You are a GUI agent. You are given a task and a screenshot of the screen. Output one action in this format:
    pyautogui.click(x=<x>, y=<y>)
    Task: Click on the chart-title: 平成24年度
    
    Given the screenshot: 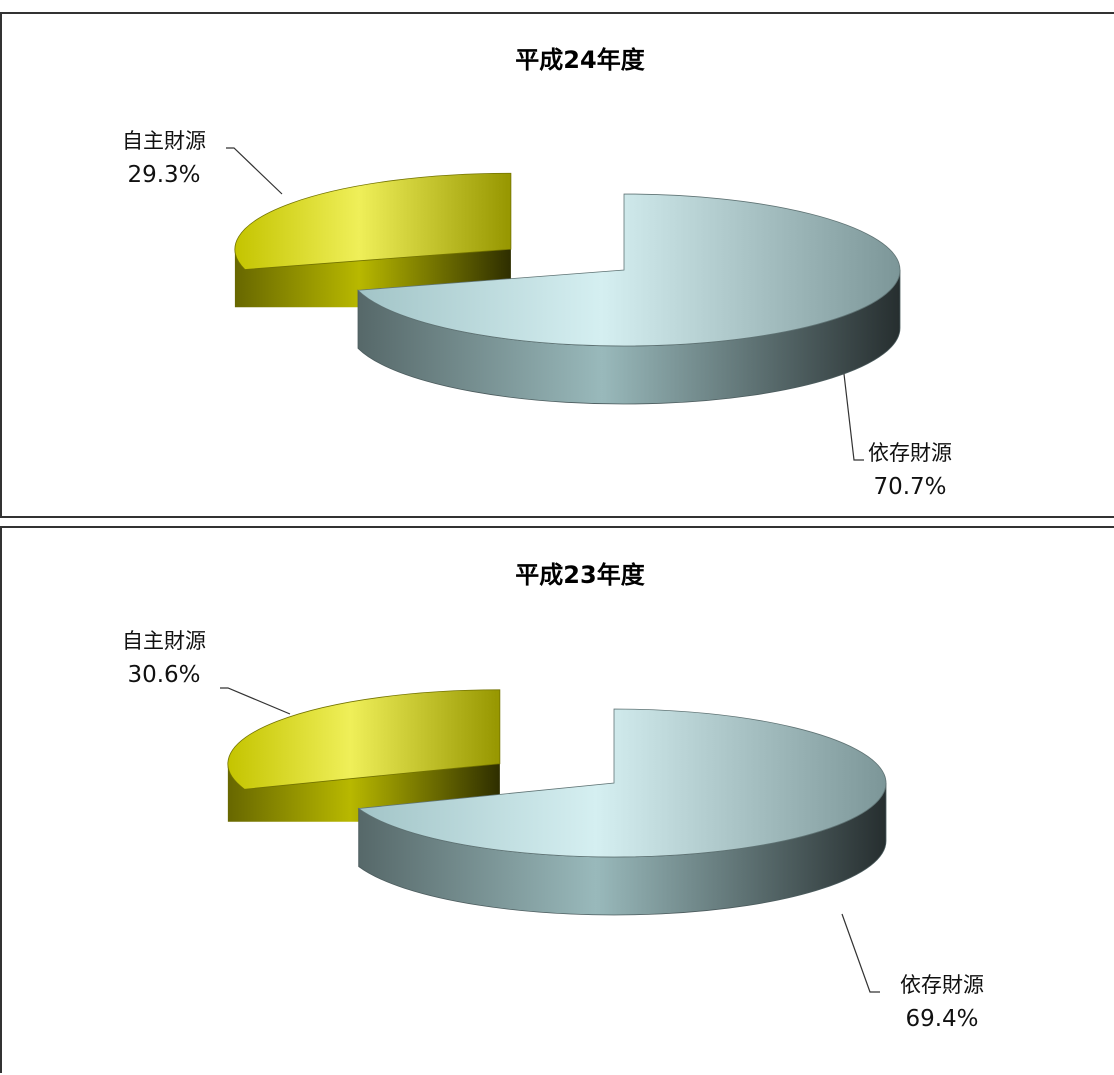 What is the action you would take?
    pyautogui.click(x=580, y=60)
    